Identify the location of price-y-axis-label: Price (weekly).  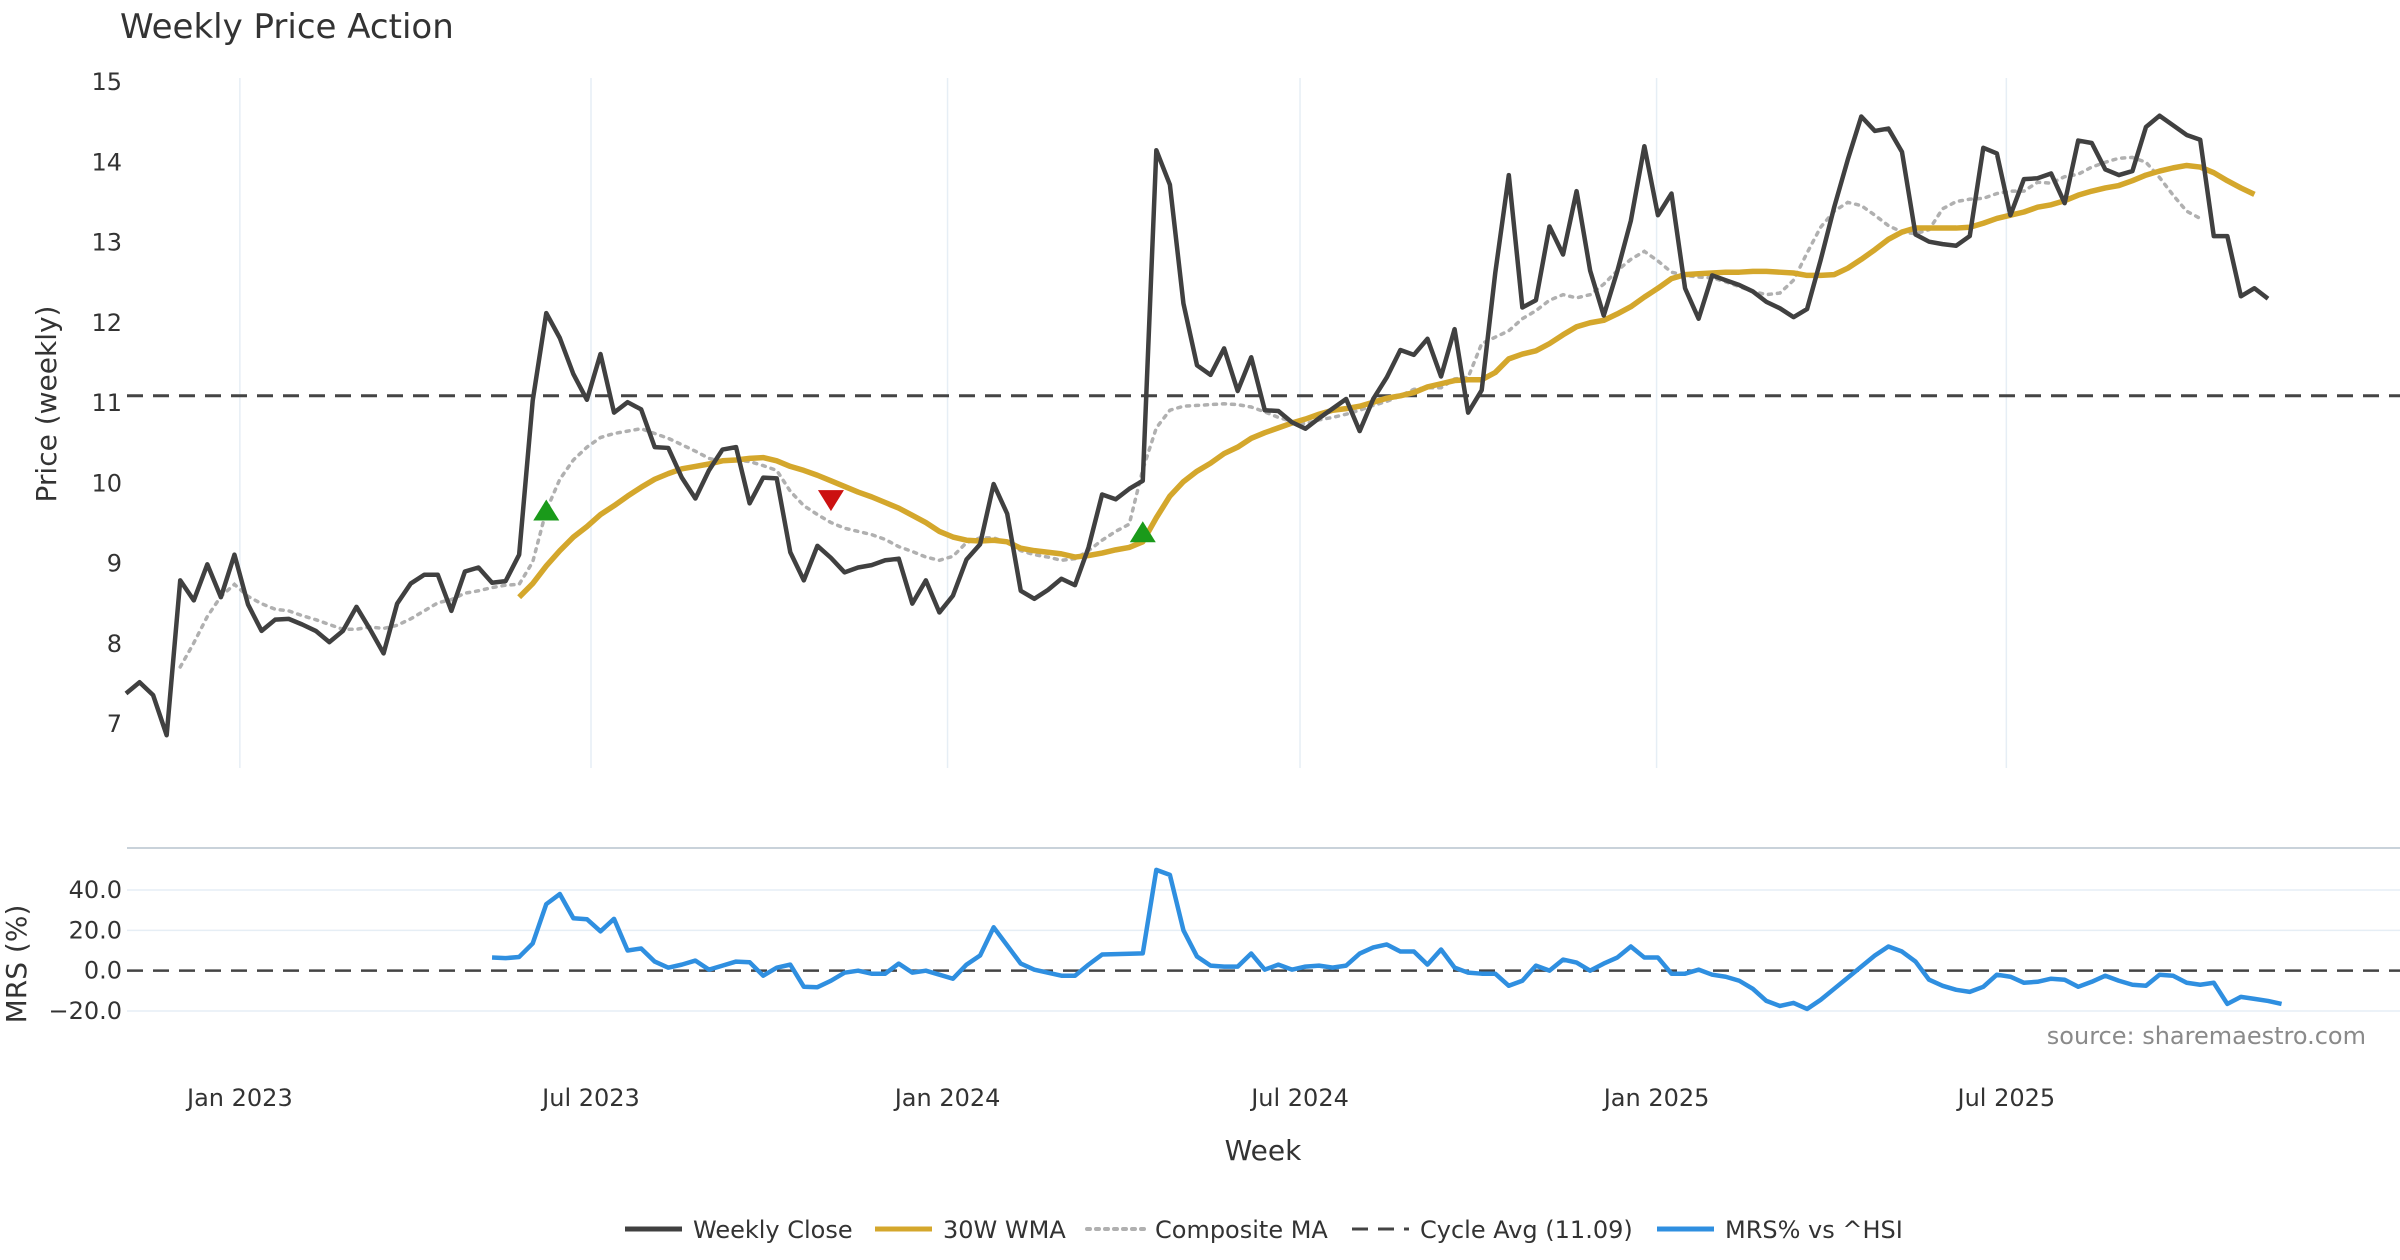
(46, 404).